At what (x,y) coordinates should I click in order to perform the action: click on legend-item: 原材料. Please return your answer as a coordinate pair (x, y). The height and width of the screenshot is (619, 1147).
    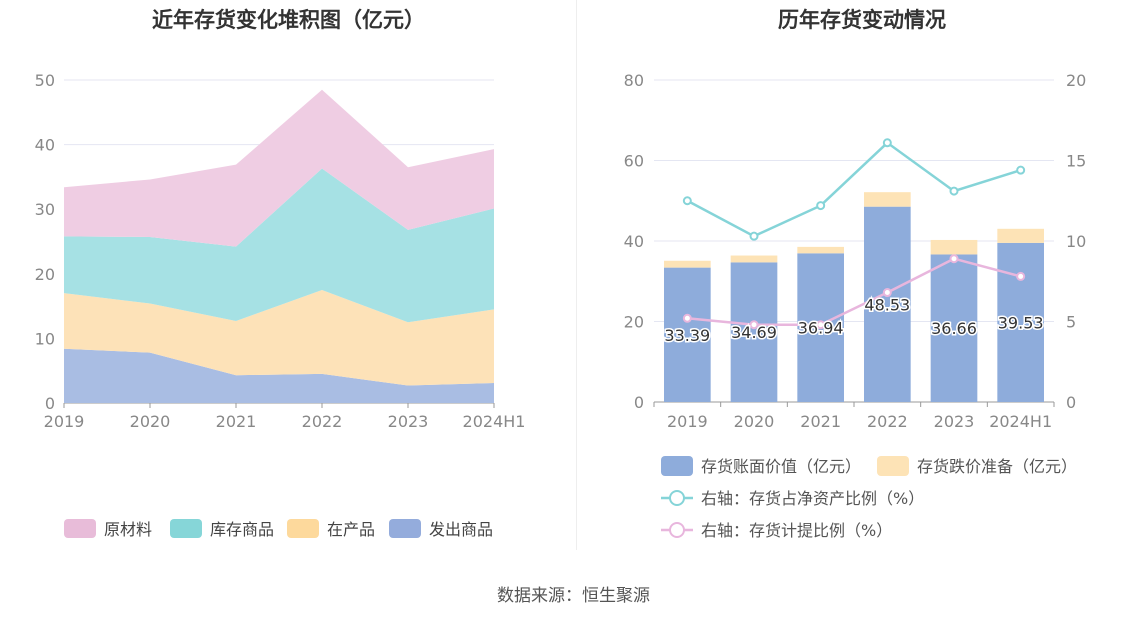
    Looking at the image, I should click on (108, 529).